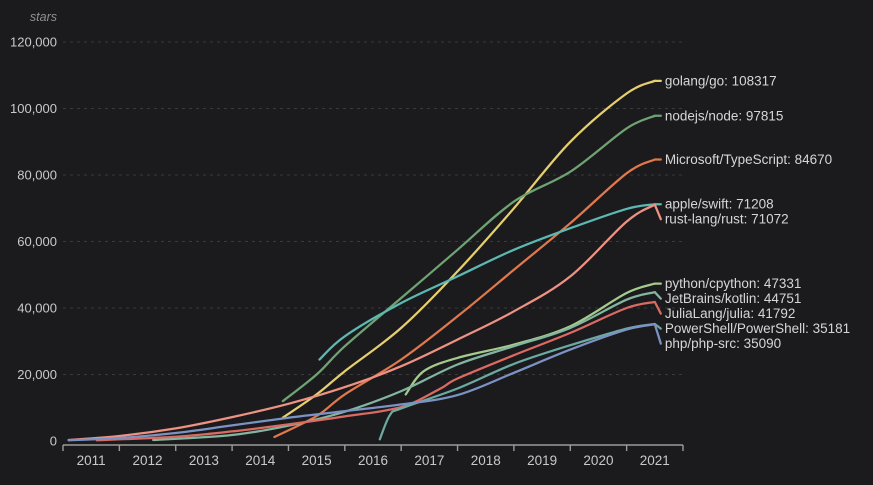  Describe the element at coordinates (757, 328) in the screenshot. I see `series-end-label-PowerShell/PowerShell: PowerShell/PowerShell: 35181` at that location.